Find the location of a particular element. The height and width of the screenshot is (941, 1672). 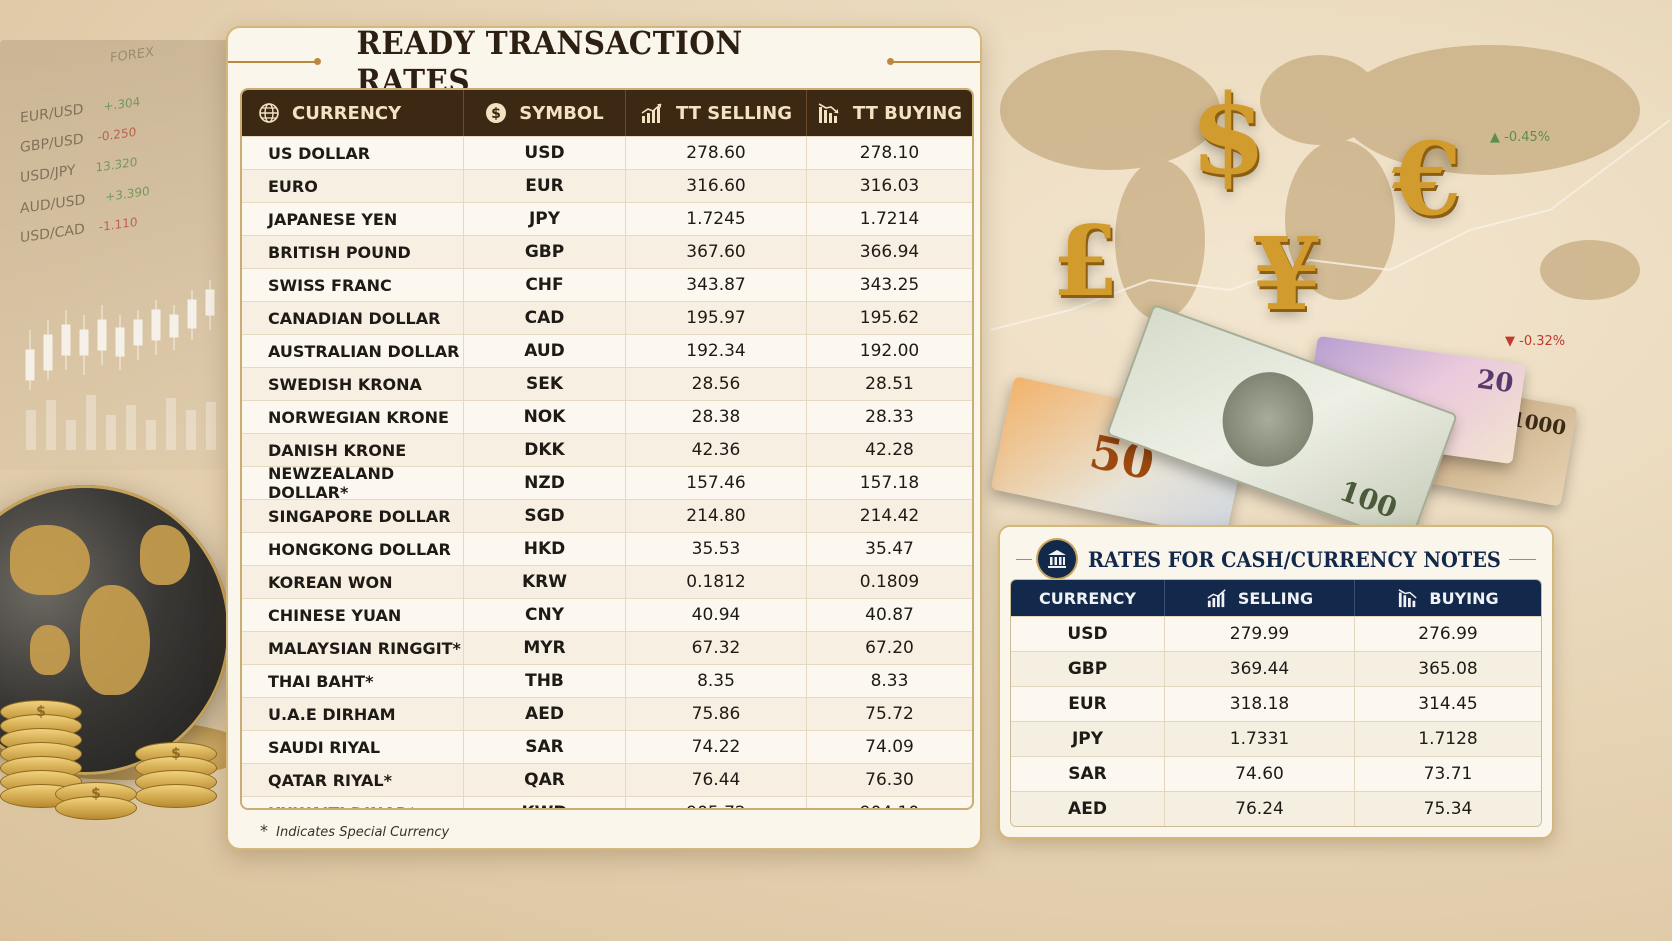

currency-name-cell: CHINESE YUAN is located at coordinates (353, 615).